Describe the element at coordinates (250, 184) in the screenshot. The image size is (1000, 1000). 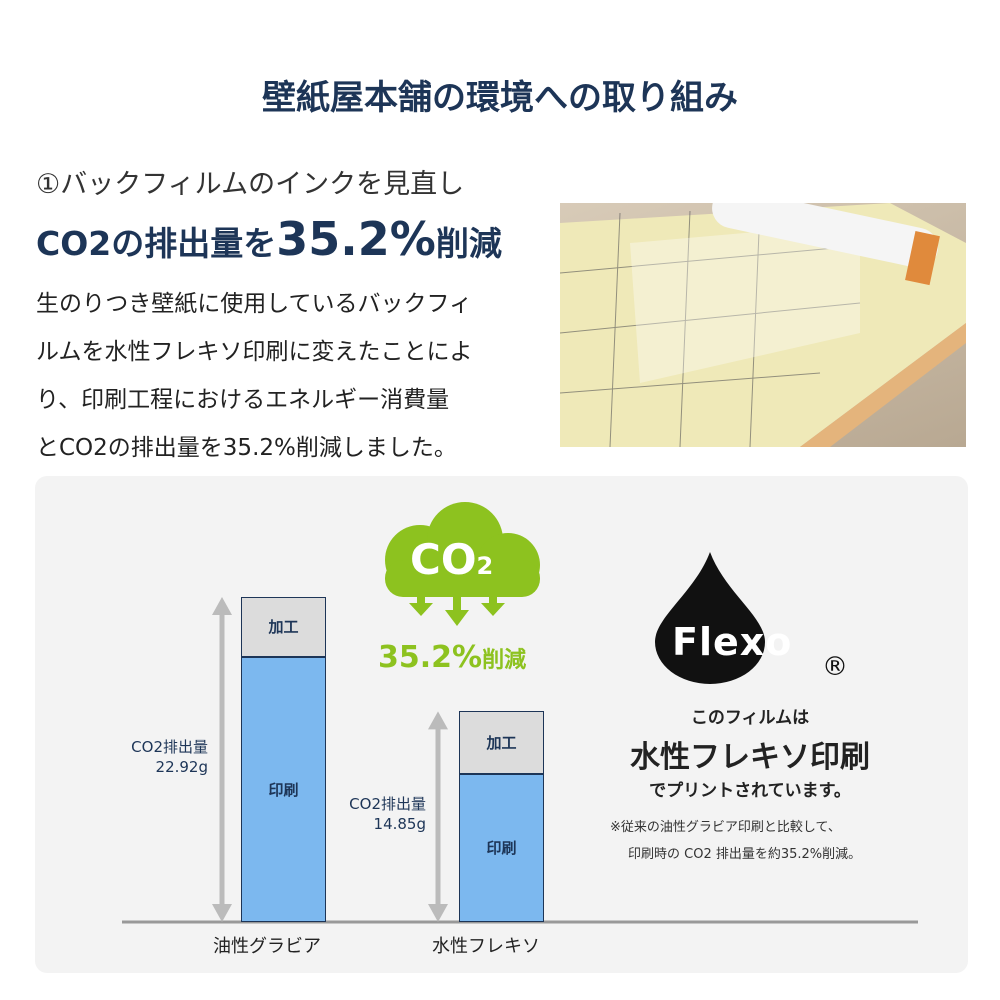
I see `section-subtitle: ①バックフィルムのインクを見直し` at that location.